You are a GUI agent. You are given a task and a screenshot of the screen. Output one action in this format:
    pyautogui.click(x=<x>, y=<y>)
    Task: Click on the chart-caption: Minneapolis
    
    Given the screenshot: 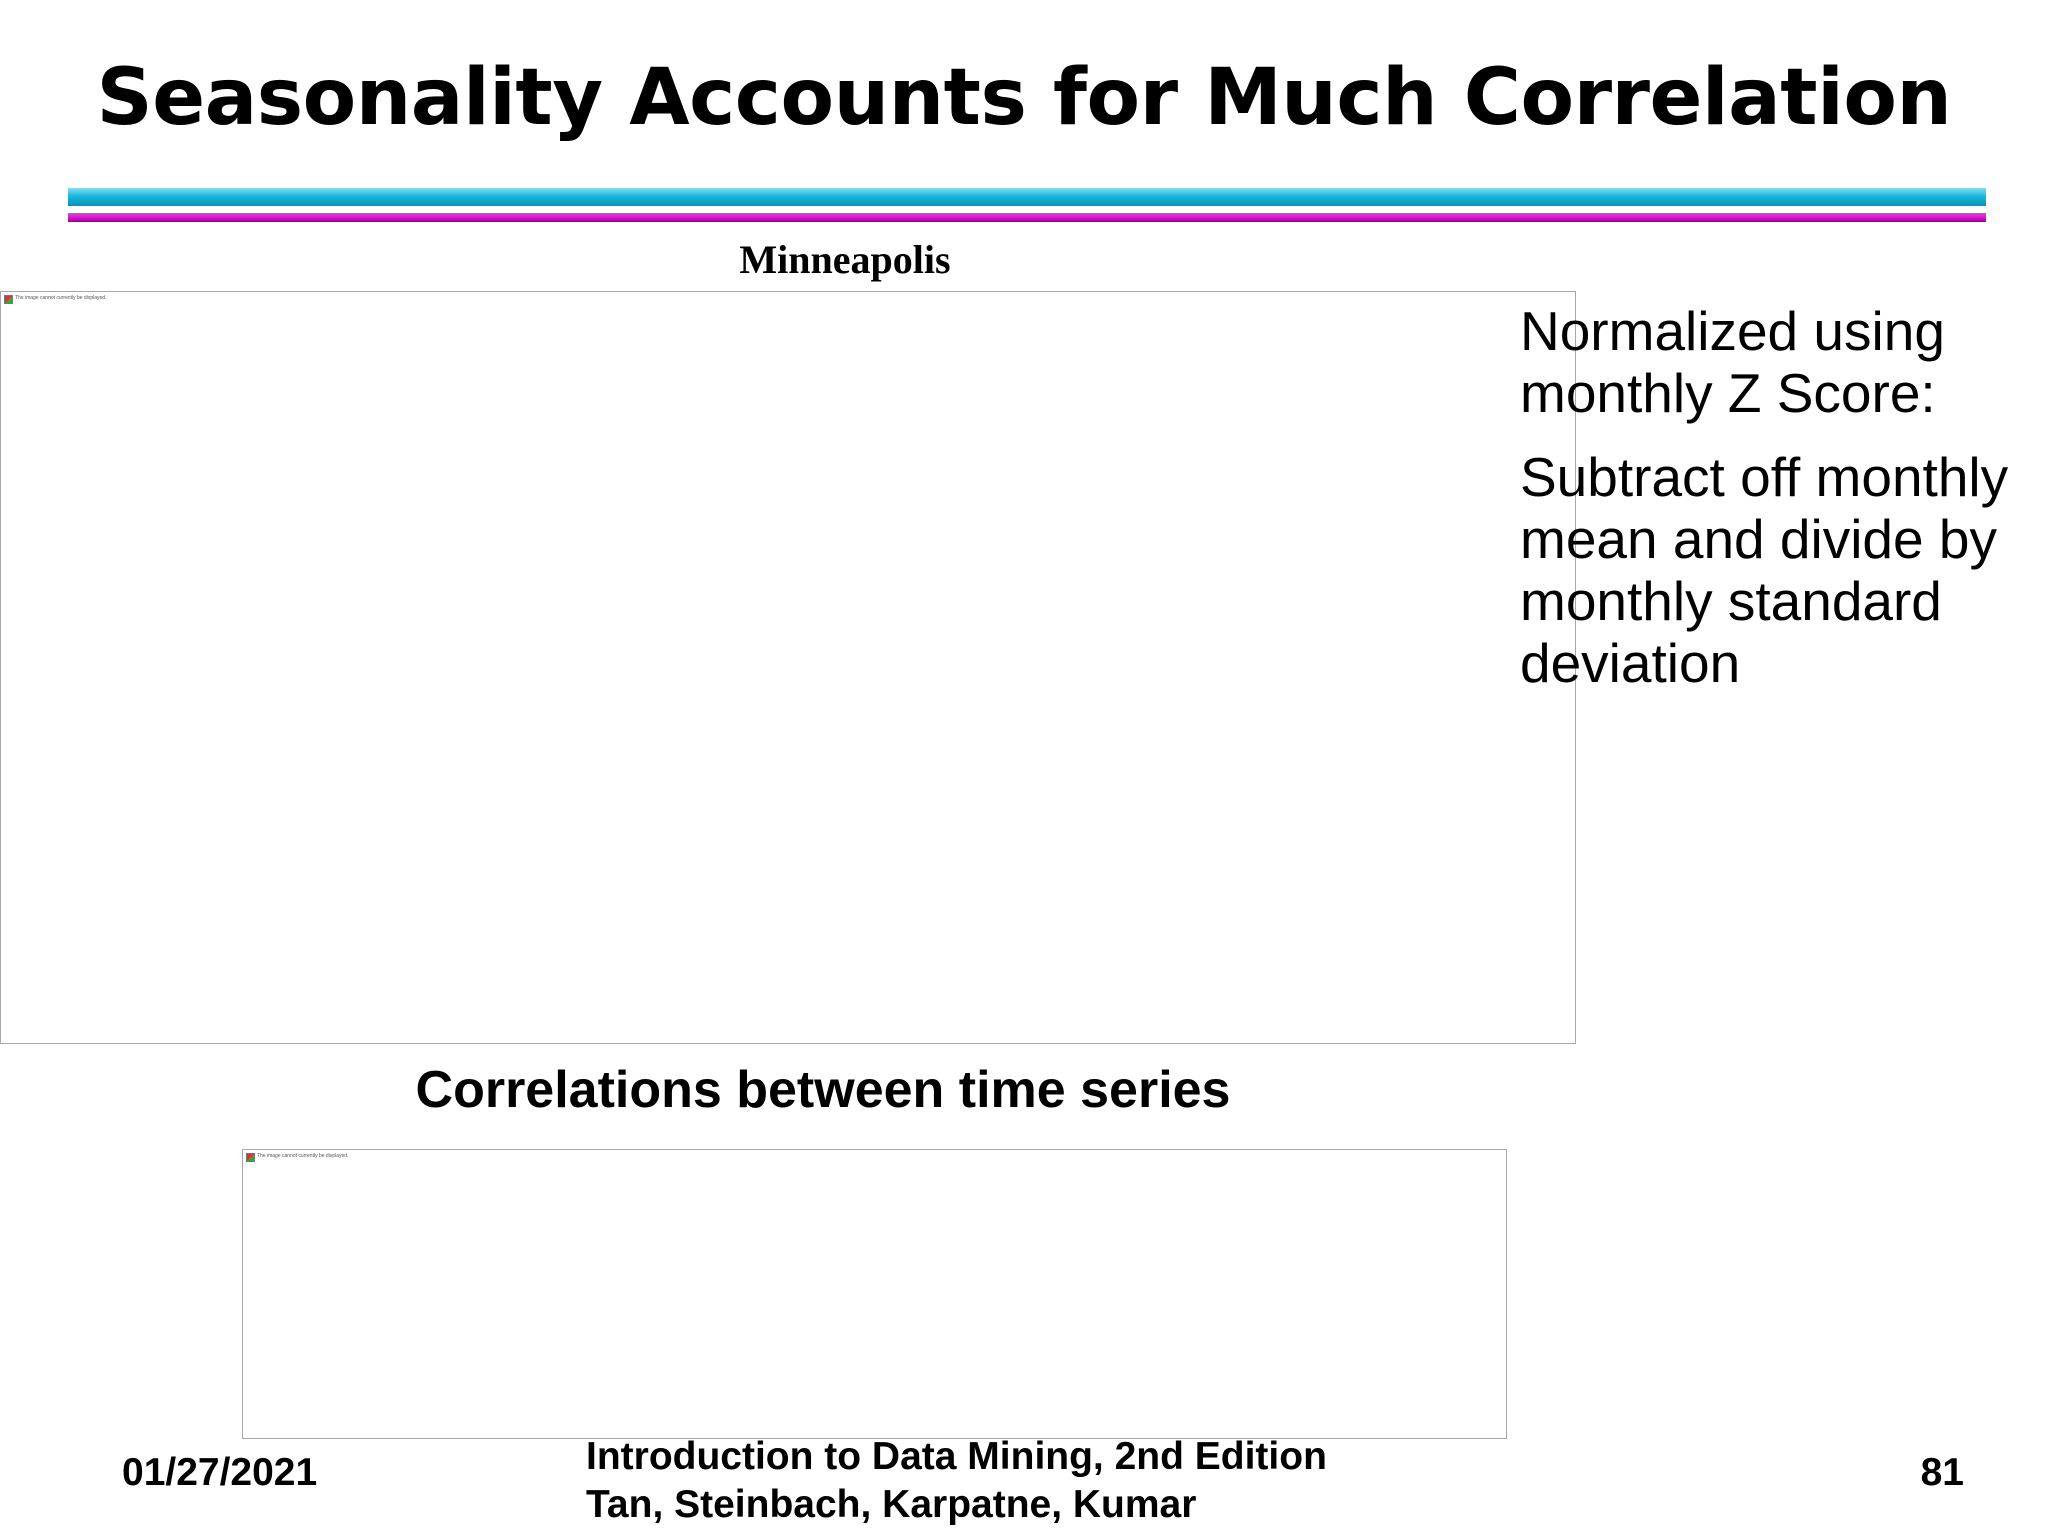 What is the action you would take?
    pyautogui.click(x=845, y=259)
    